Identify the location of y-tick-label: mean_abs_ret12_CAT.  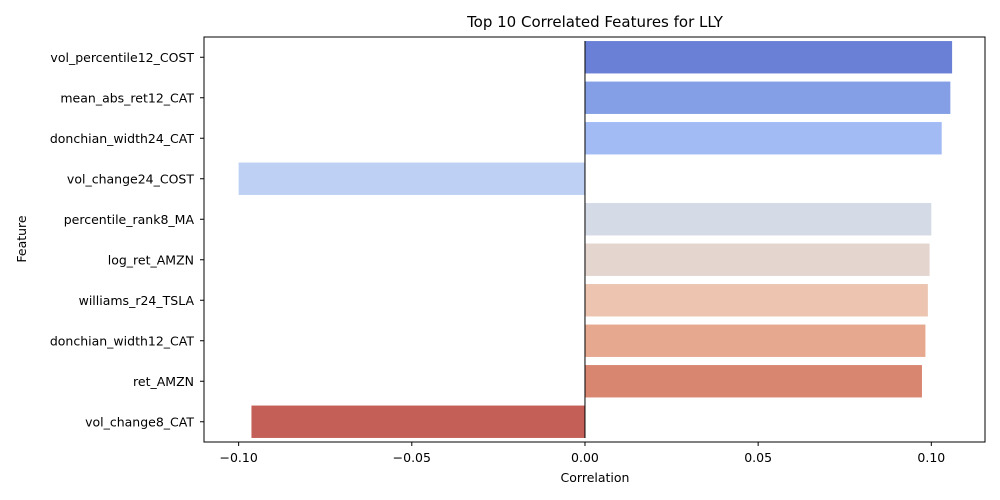
(127, 97).